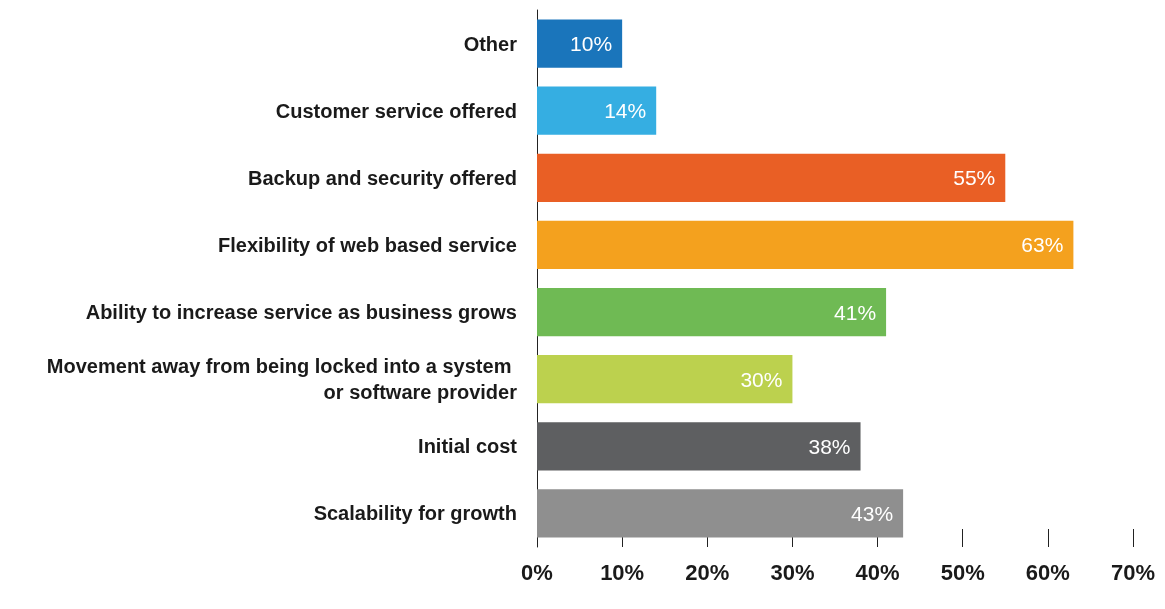 Image resolution: width=1165 pixels, height=609 pixels. Describe the element at coordinates (490, 43) in the screenshot. I see `y-tick-label: Other` at that location.